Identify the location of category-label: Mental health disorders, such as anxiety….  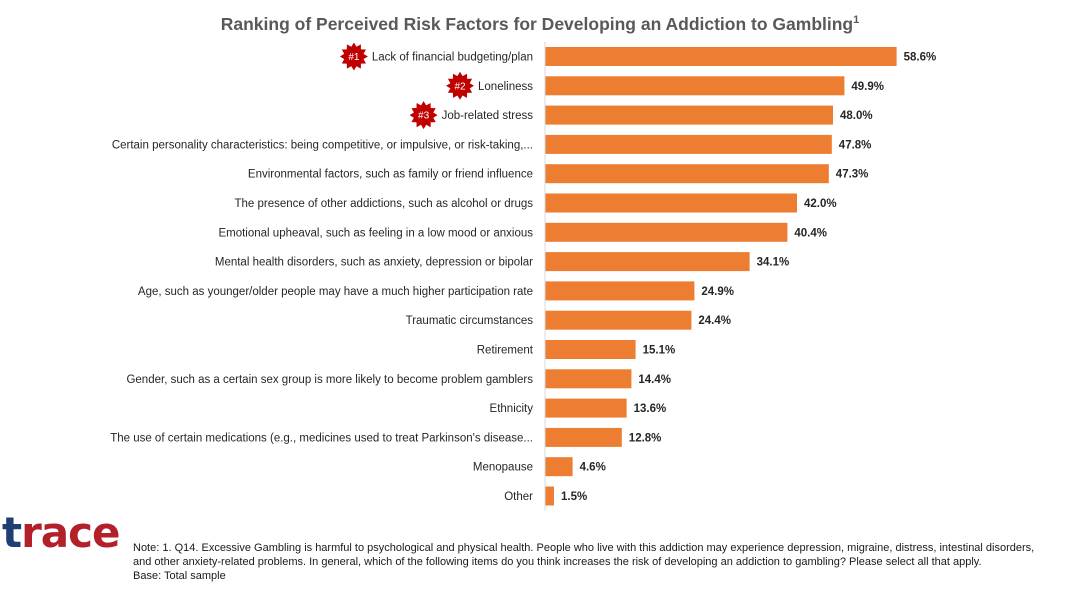
(374, 263).